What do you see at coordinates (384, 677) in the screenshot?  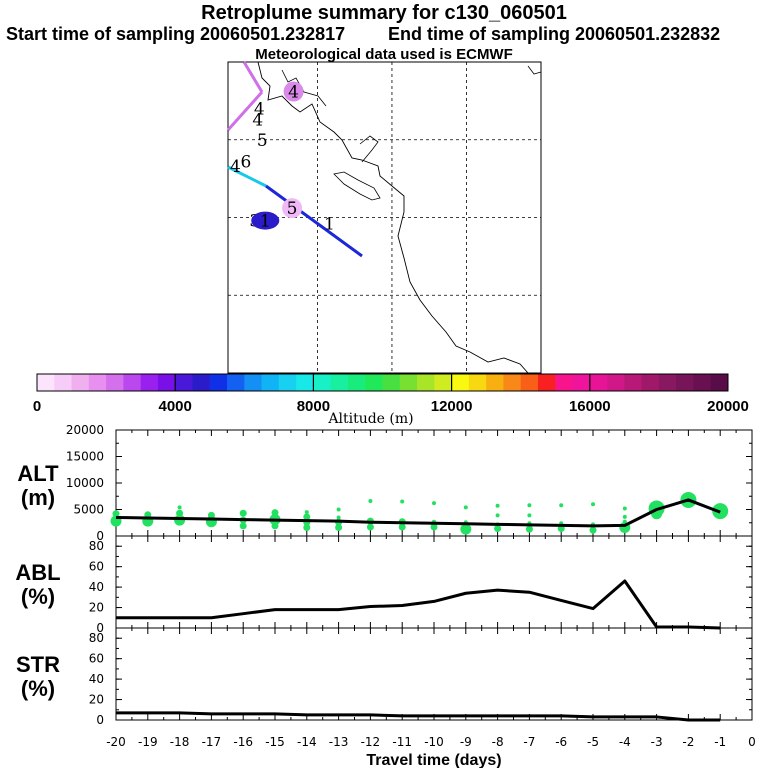 I see `panel-str: 80 60 40 20 0 STR(%)` at bounding box center [384, 677].